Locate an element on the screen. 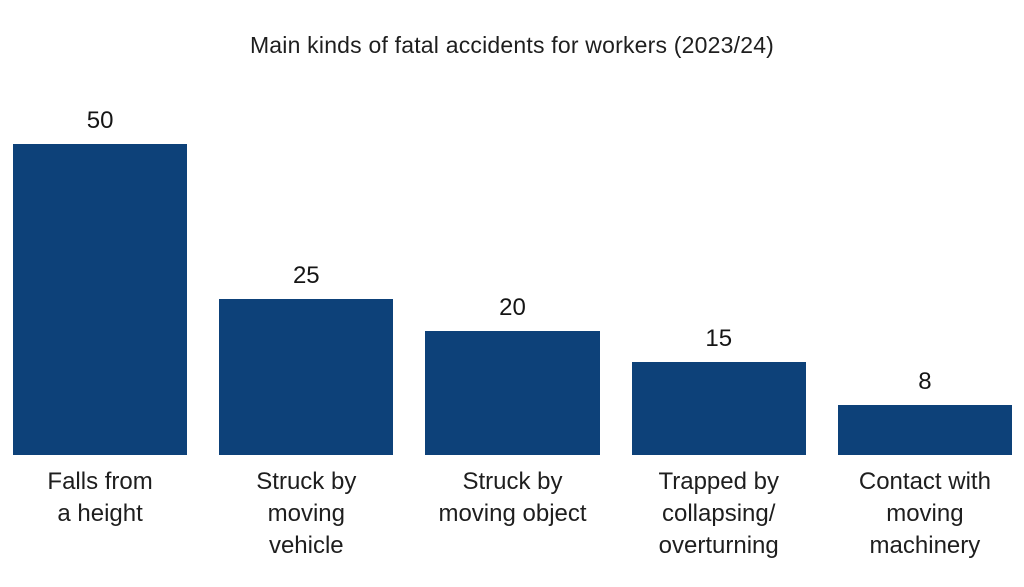 The height and width of the screenshot is (587, 1024). bar-column: 50 is located at coordinates (100, 281).